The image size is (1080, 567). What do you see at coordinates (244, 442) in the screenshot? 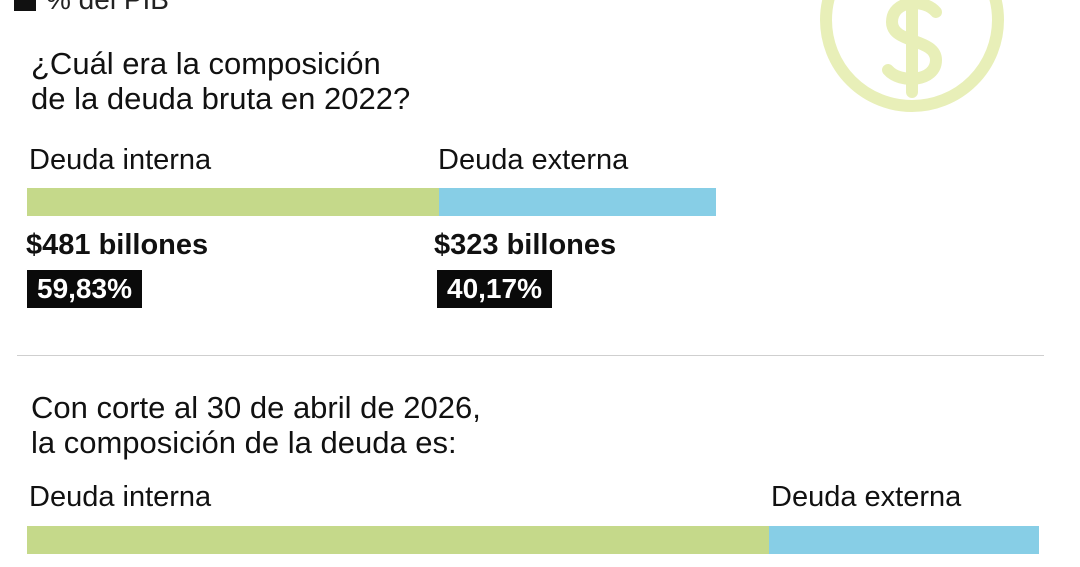
I see `section-2026-title-line2: la composición de la deuda es:` at bounding box center [244, 442].